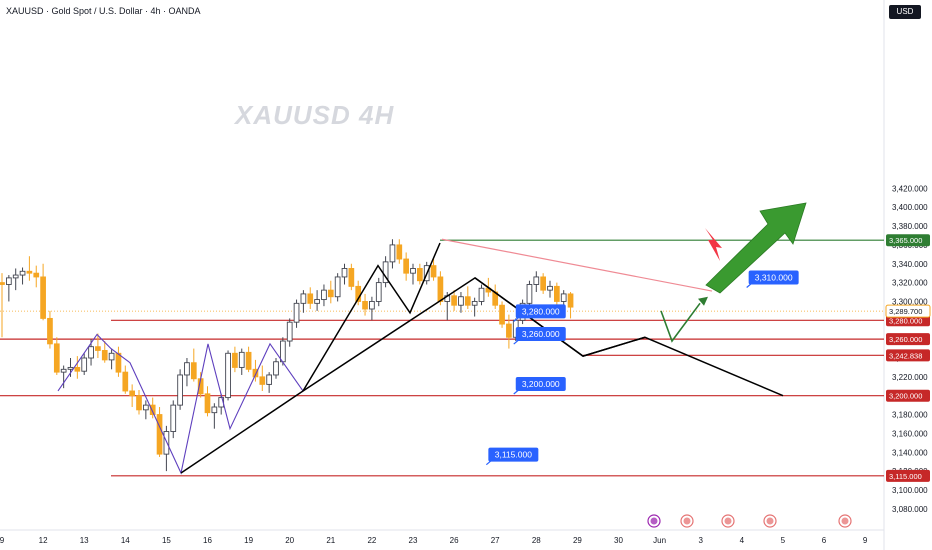 This screenshot has width=932, height=550. Describe the element at coordinates (774, 277) in the screenshot. I see `price-callout-label: 3,310.000` at that location.